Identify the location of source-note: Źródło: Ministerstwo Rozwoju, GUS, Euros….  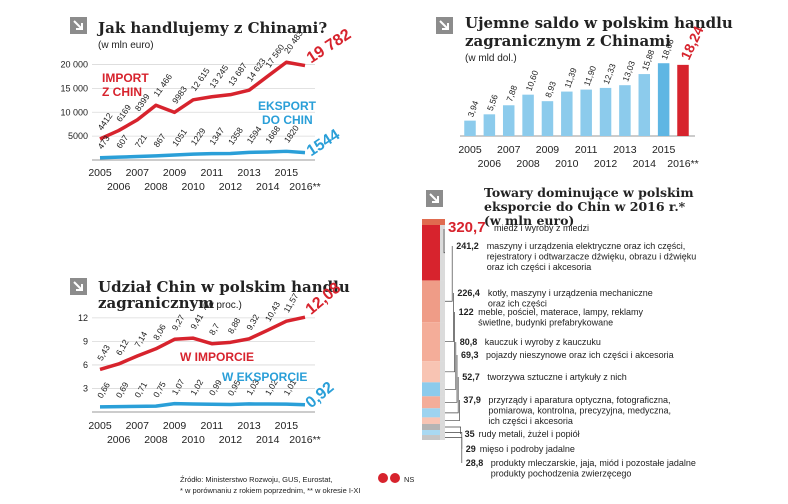
(256, 479).